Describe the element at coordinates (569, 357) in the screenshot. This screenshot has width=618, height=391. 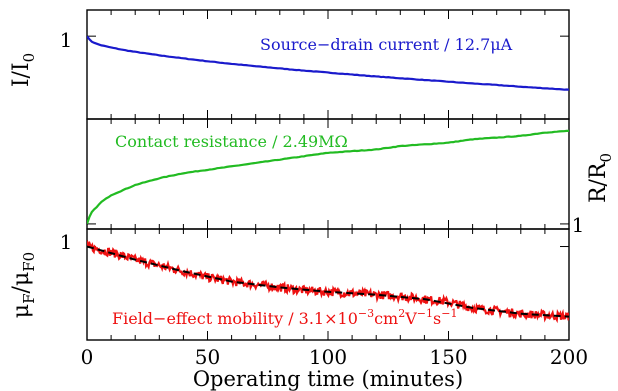
I see `x-tick-label: 200` at that location.